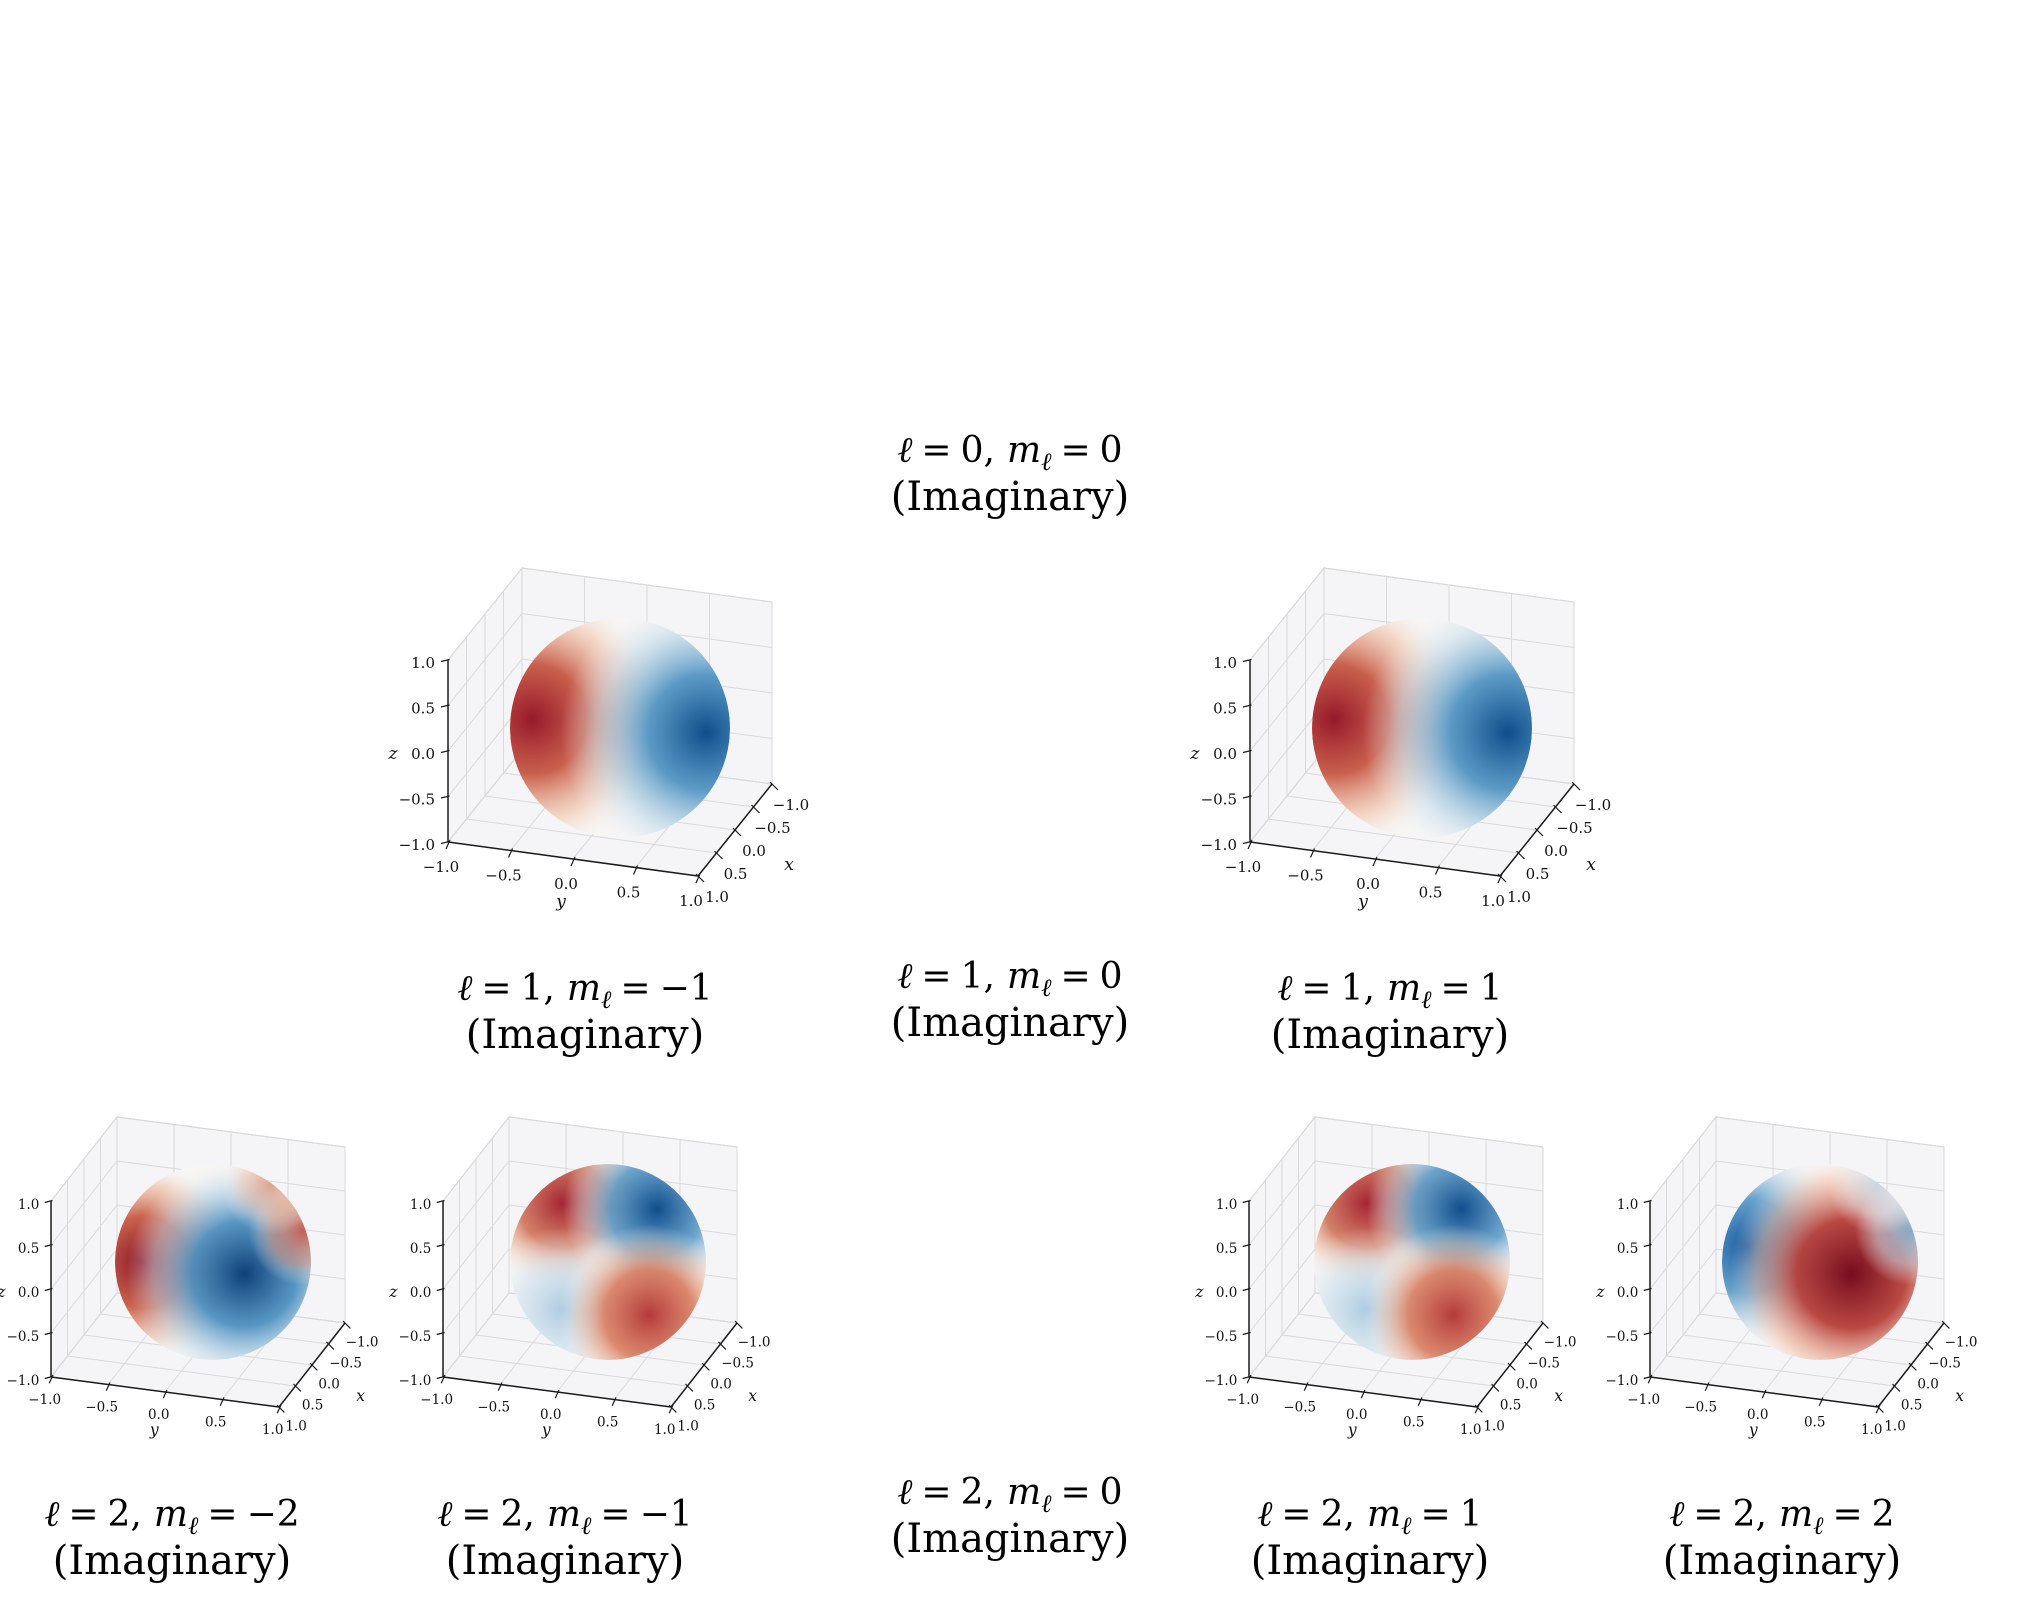 The image size is (2020, 1607). What do you see at coordinates (1010, 451) in the screenshot?
I see `subplot-title-math-line: ℓ = 0, mℓ = 0` at bounding box center [1010, 451].